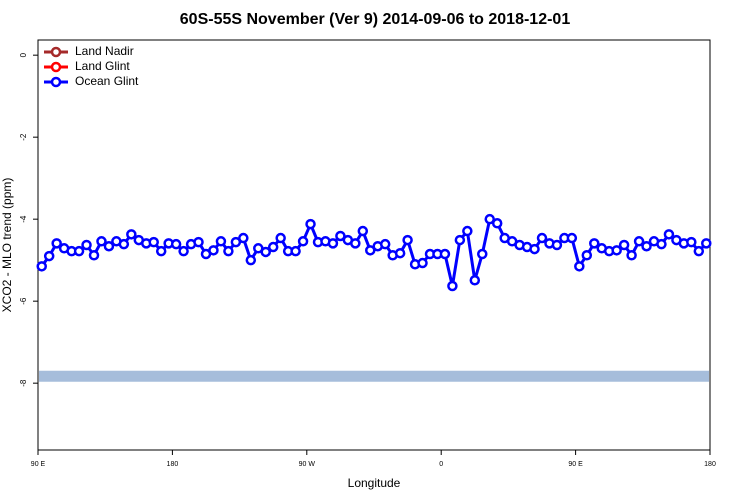  Describe the element at coordinates (23, 301) in the screenshot. I see `y-tick-label: -6` at that location.